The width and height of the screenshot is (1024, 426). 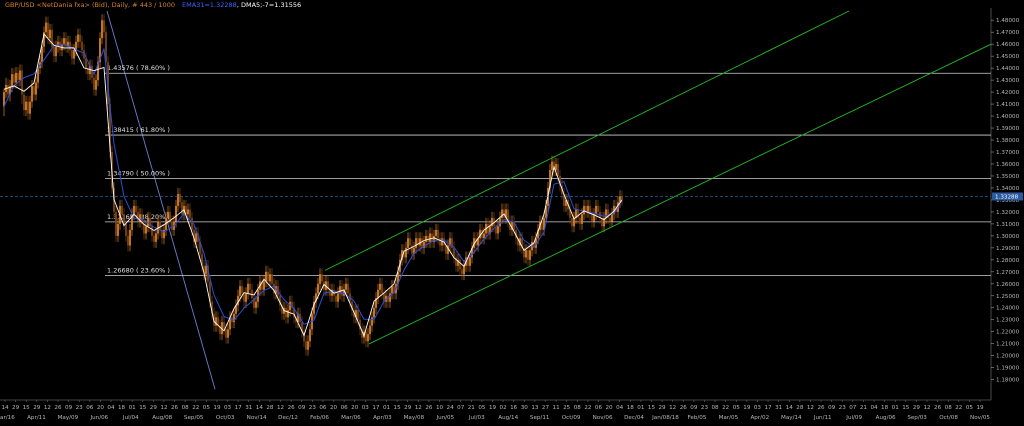 I want to click on day-tick-label: 29, so click(x=408, y=408).